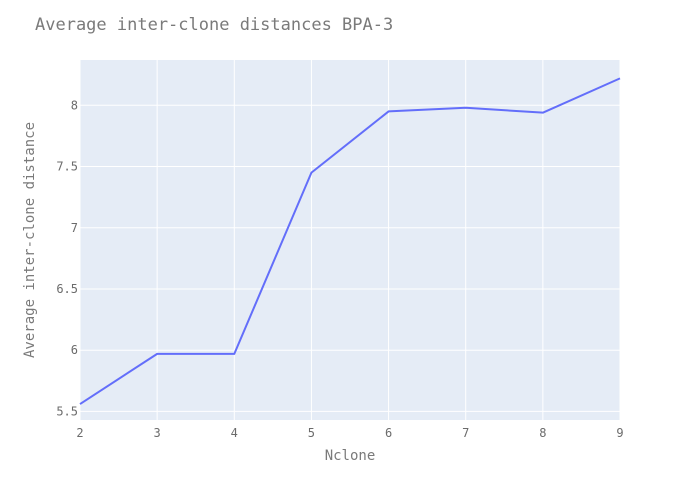  Describe the element at coordinates (542, 433) in the screenshot. I see `x-tick-label: 8` at that location.